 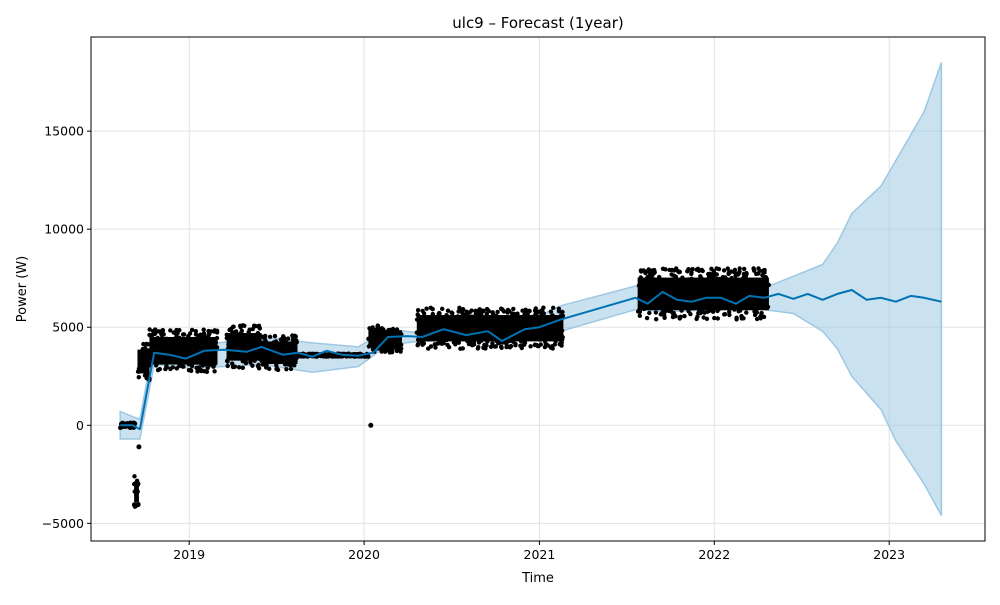 I want to click on x-tick-label: 2020, so click(x=364, y=554).